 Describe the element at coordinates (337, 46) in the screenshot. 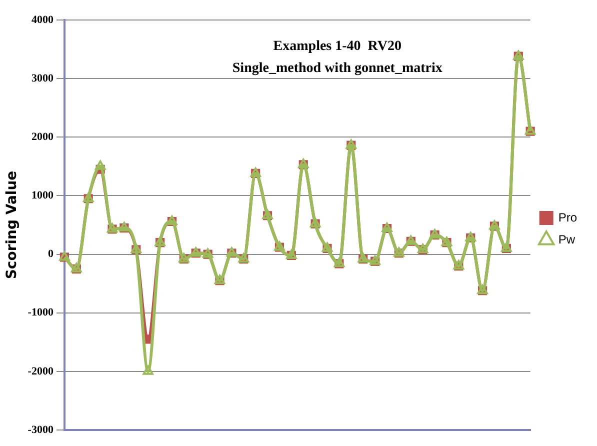

I see `text: Examples 1-40 RV20` at that location.